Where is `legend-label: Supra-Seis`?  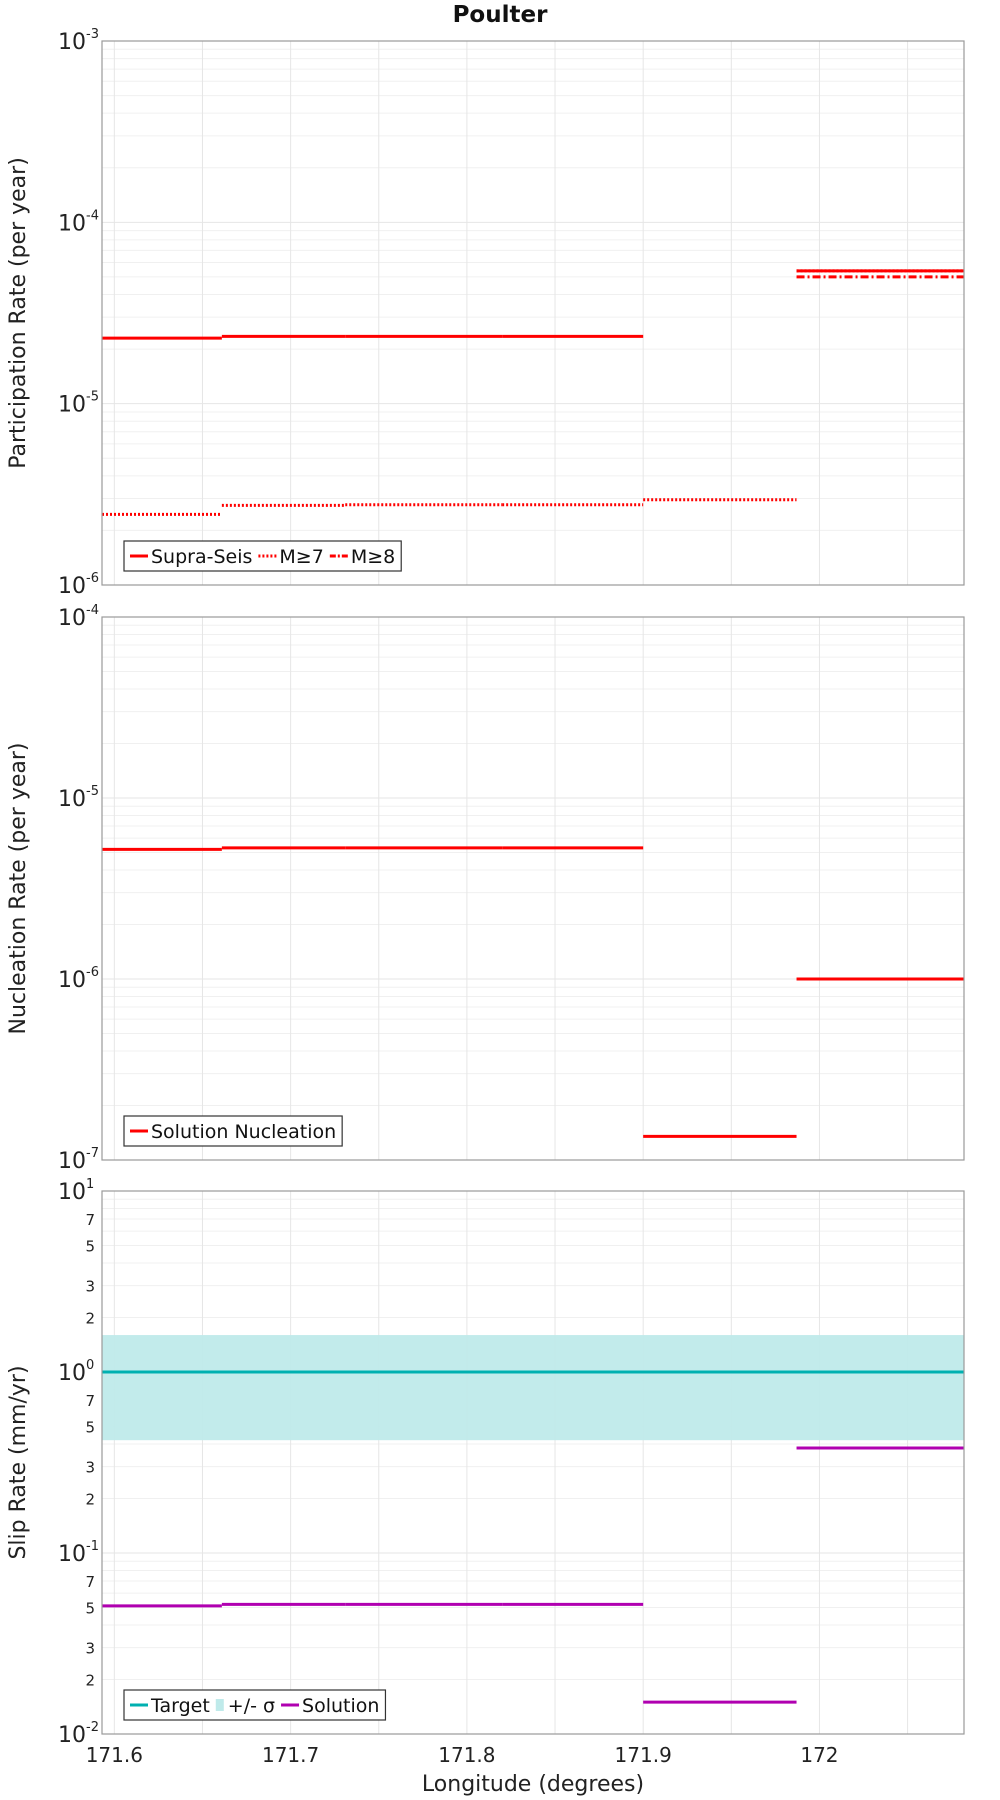 legend-label: Supra-Seis is located at coordinates (201, 557).